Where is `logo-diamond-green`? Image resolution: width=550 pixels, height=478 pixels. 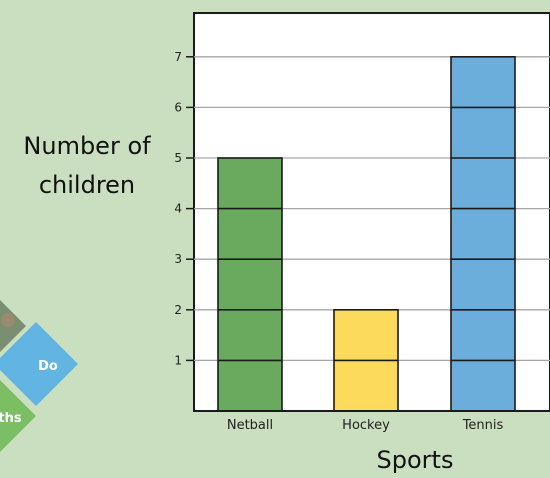
logo-diamond-green is located at coordinates (18, 416).